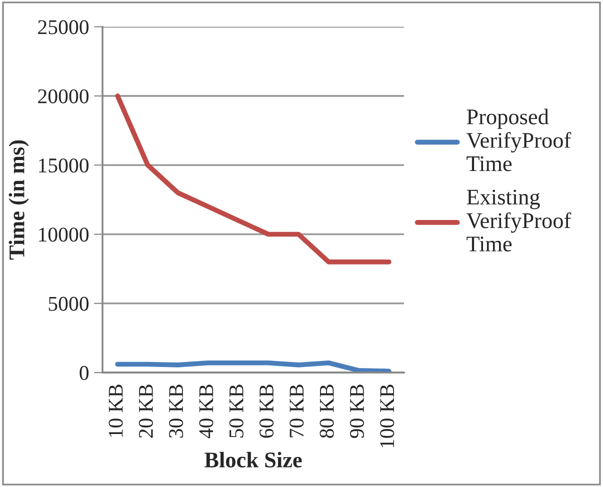 Image resolution: width=603 pixels, height=487 pixels. Describe the element at coordinates (63, 27) in the screenshot. I see `y-tick-label: 25000` at that location.